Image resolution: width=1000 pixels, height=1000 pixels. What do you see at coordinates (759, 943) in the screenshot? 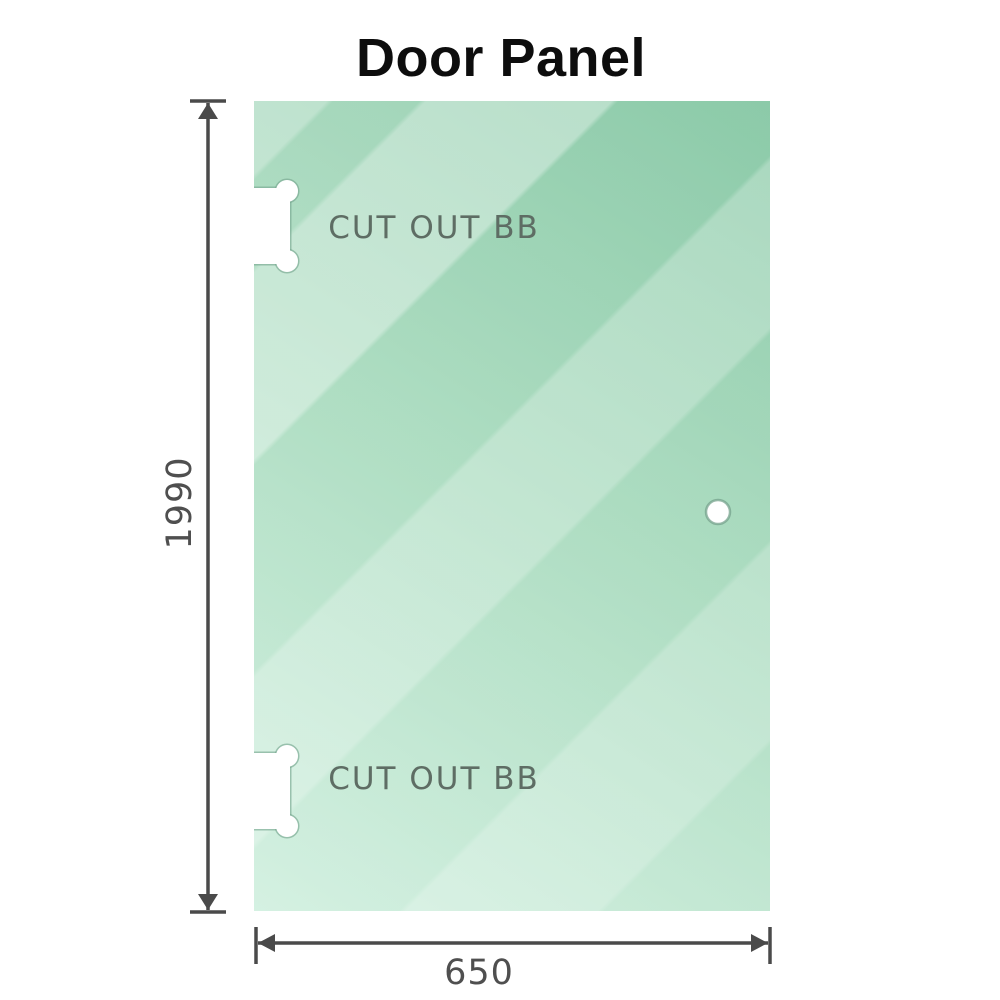
I see `width-dim-arrow-right` at bounding box center [759, 943].